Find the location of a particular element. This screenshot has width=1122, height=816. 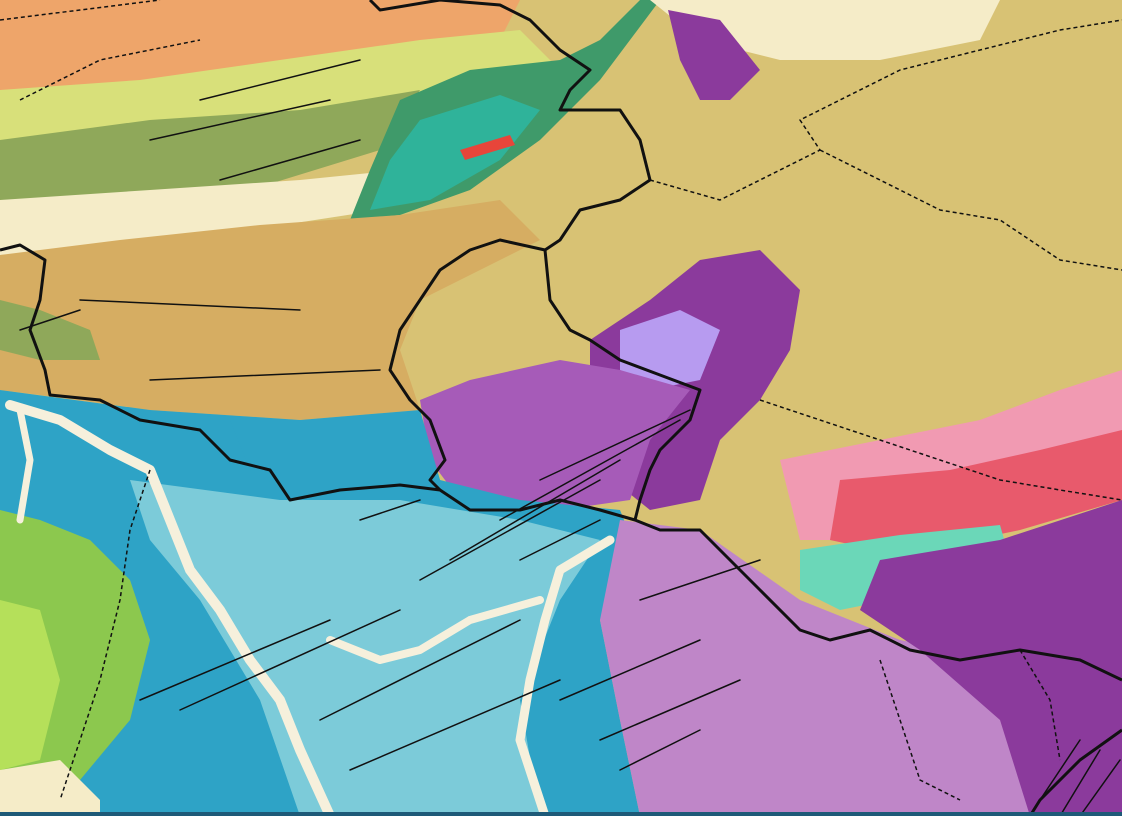

purple-midband-unit is located at coordinates (555, 435).